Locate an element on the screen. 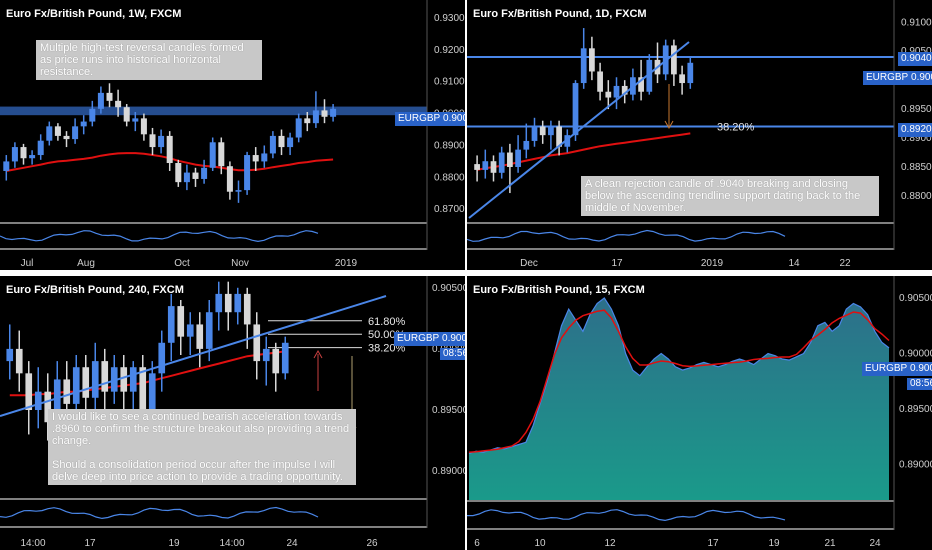 The image size is (932, 550). resistance-zone is located at coordinates (213, 111).